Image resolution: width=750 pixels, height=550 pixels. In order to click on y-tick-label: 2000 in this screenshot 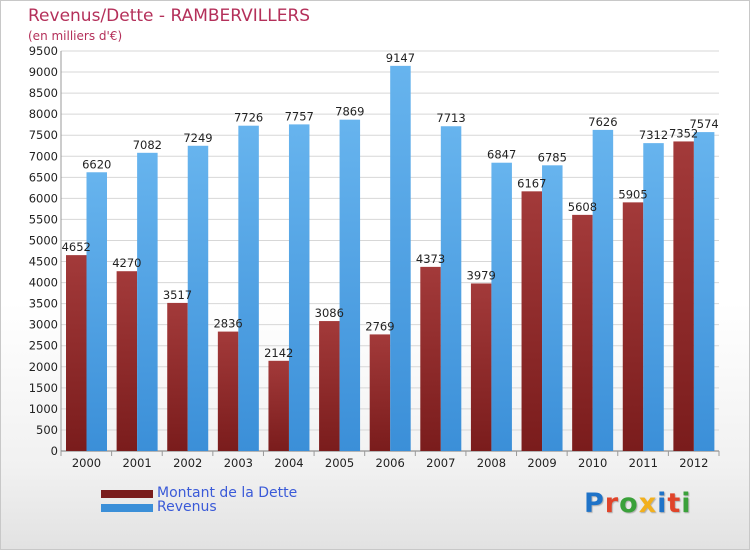, I will do `click(43, 367)`.